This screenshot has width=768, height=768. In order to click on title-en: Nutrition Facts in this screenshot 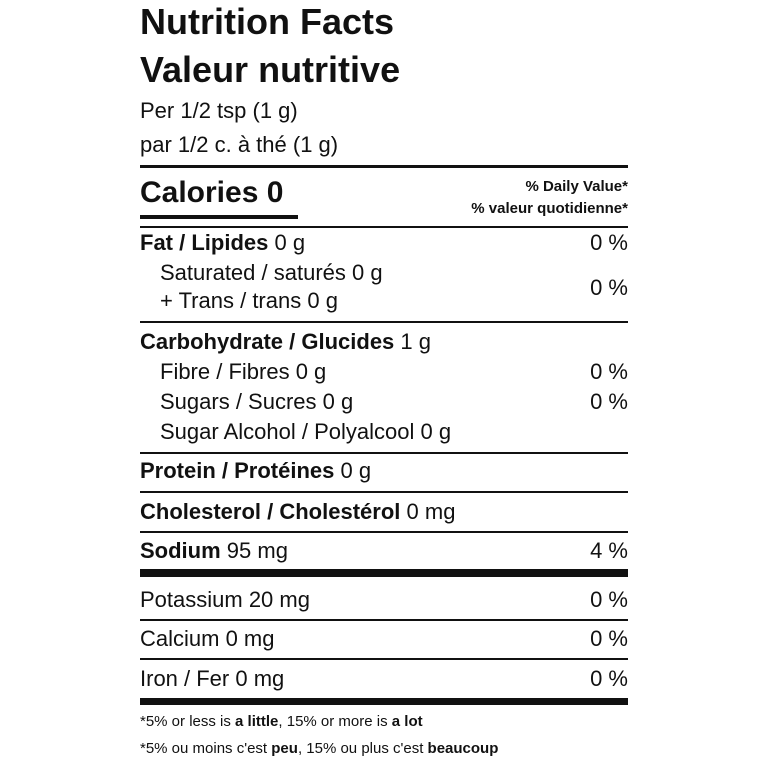, I will do `click(267, 21)`.